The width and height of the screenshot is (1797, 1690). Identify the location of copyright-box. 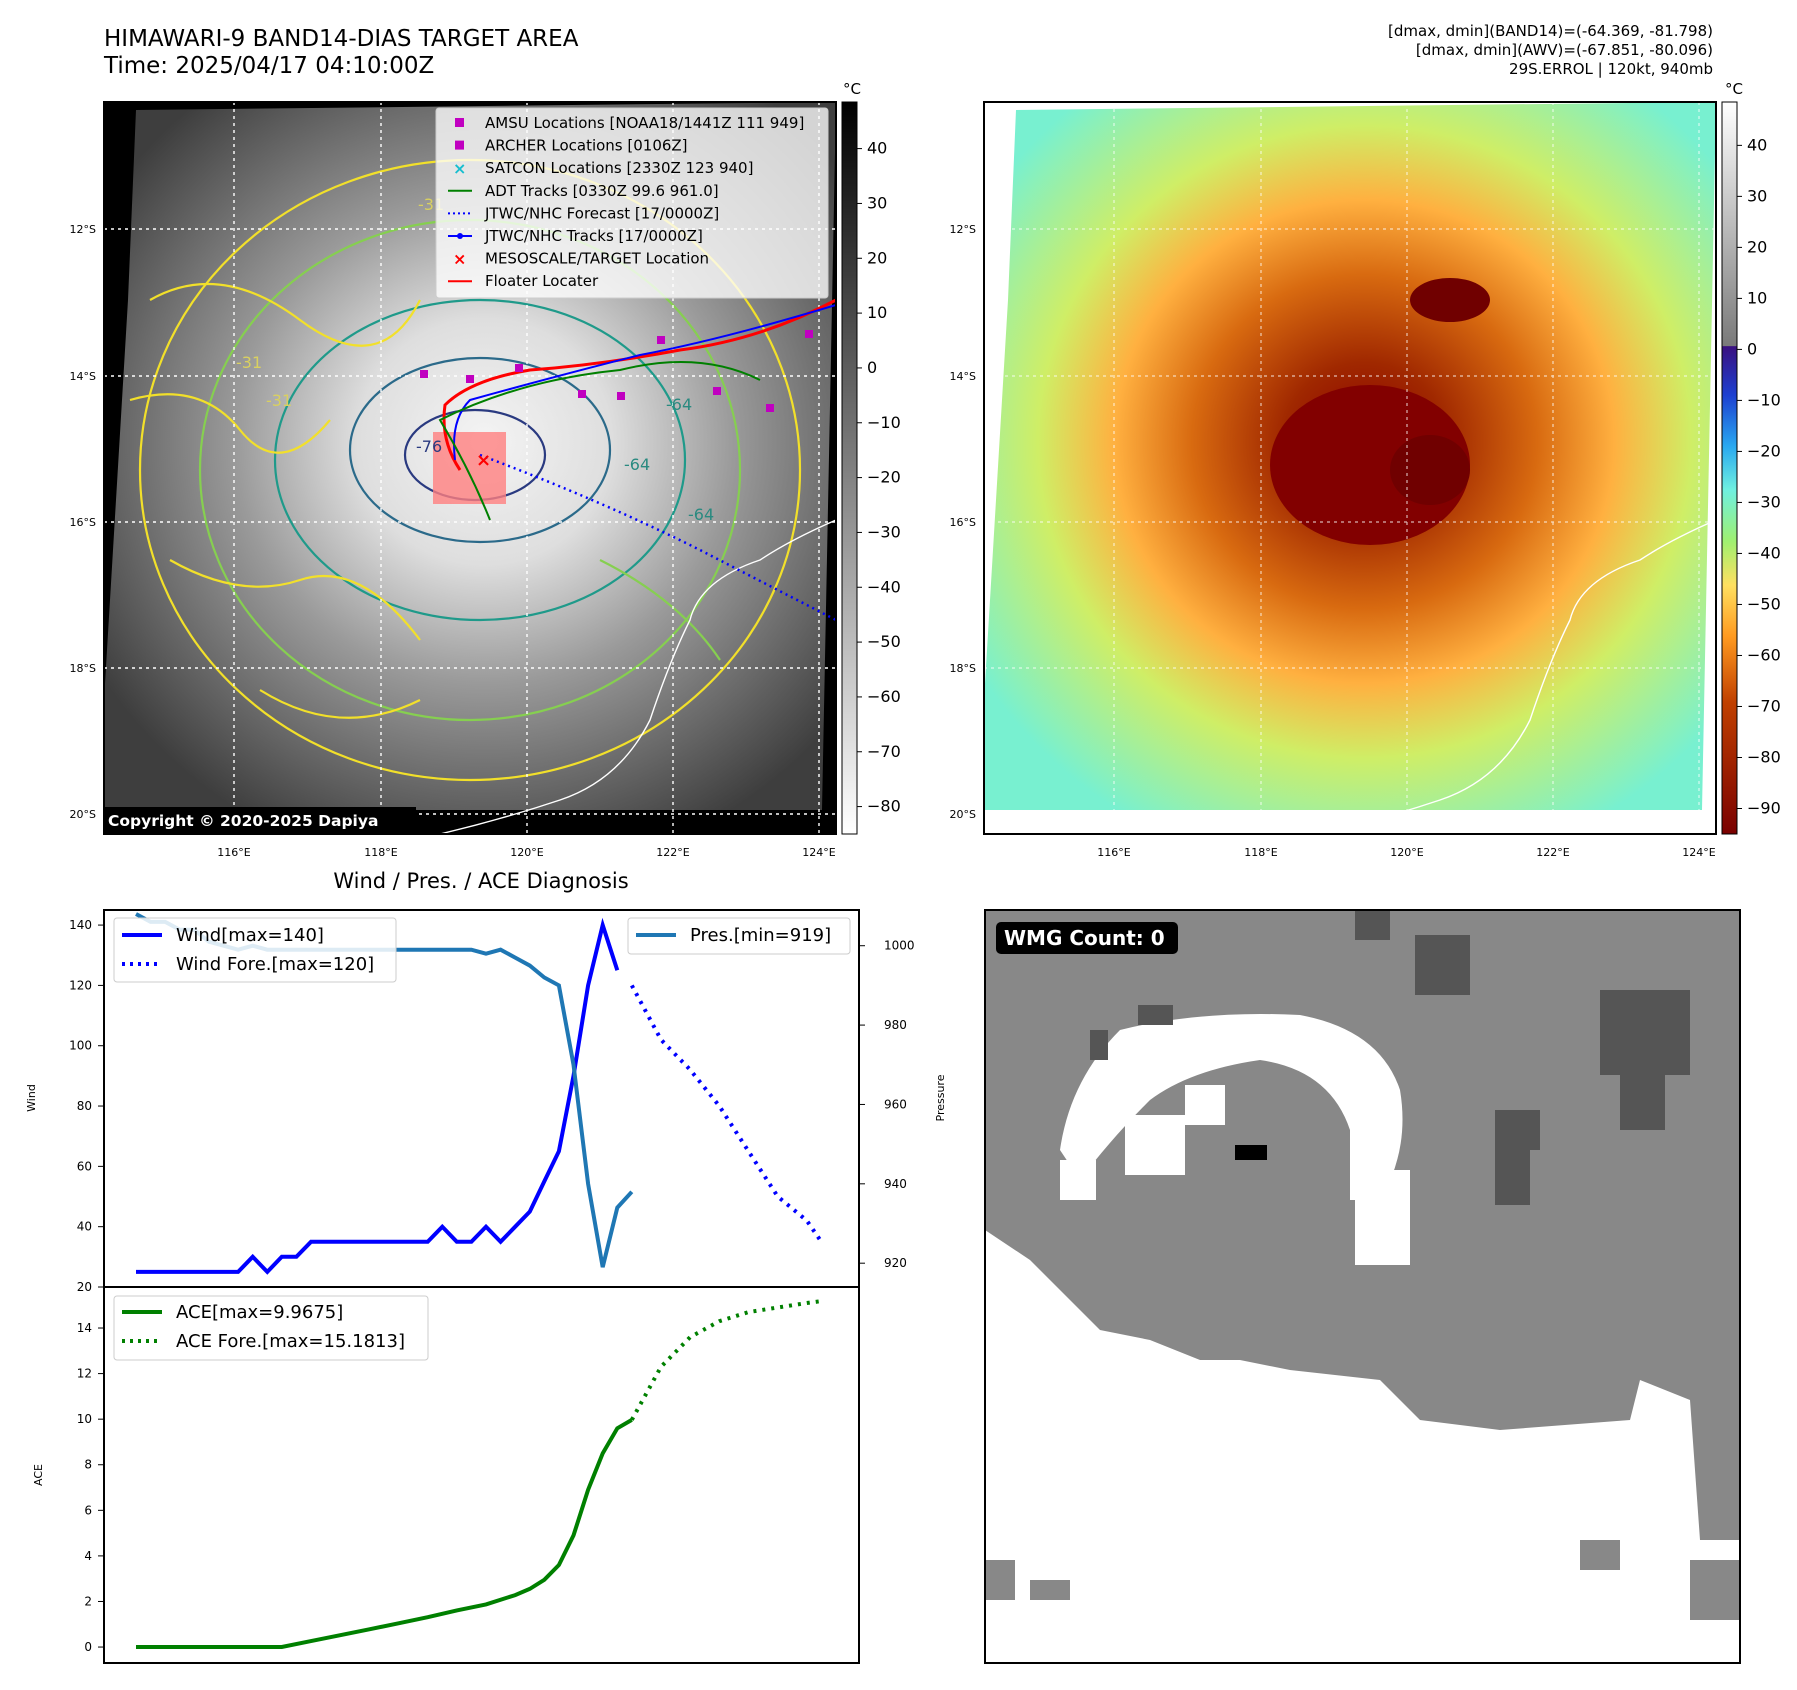
(260, 820).